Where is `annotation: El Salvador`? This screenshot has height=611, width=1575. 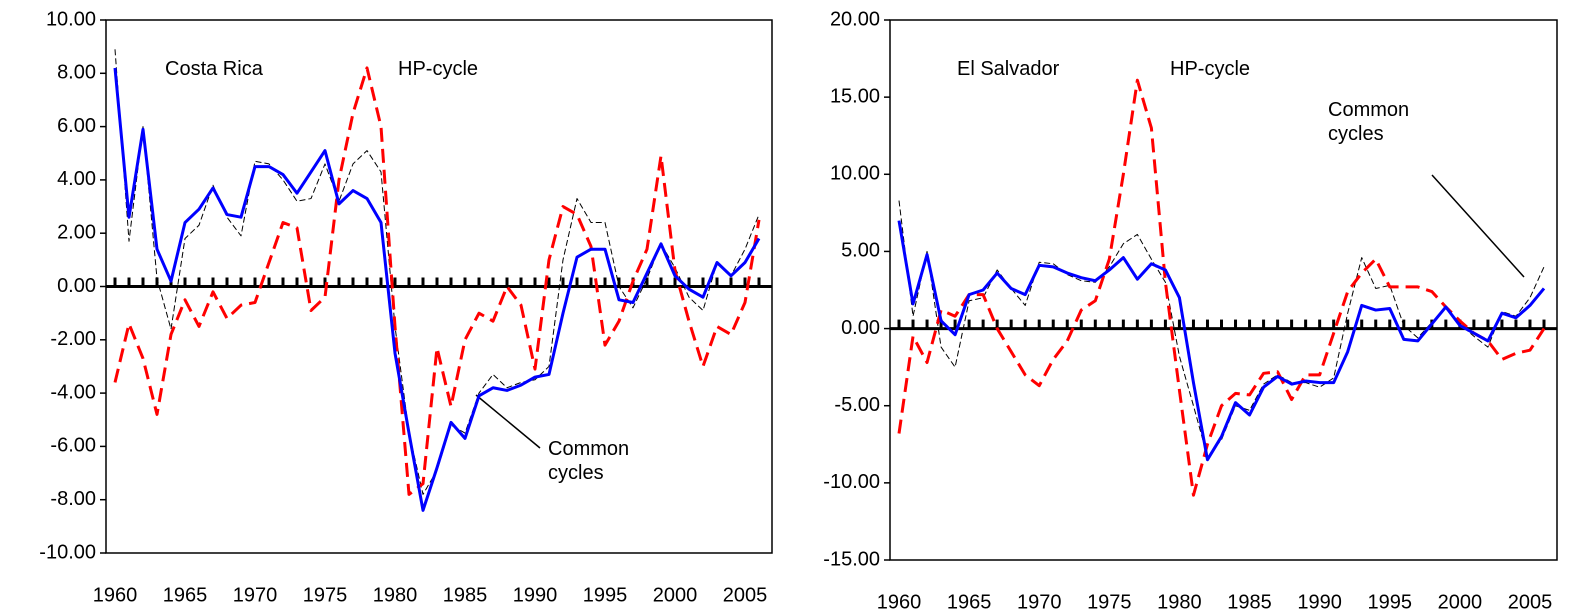
annotation: El Salvador is located at coordinates (1008, 69).